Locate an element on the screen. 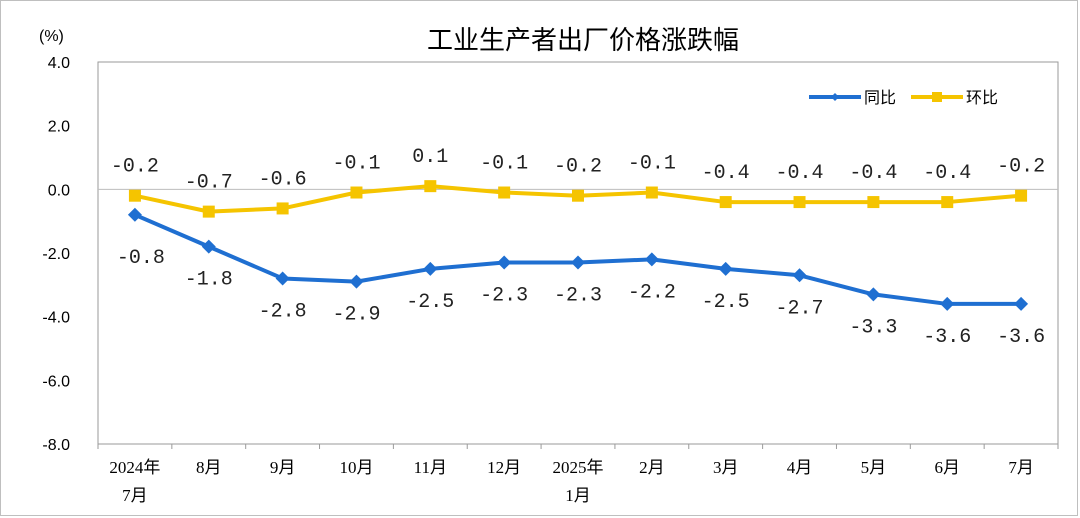 The height and width of the screenshot is (518, 1080). x-tick-label: 6月 is located at coordinates (947, 467).